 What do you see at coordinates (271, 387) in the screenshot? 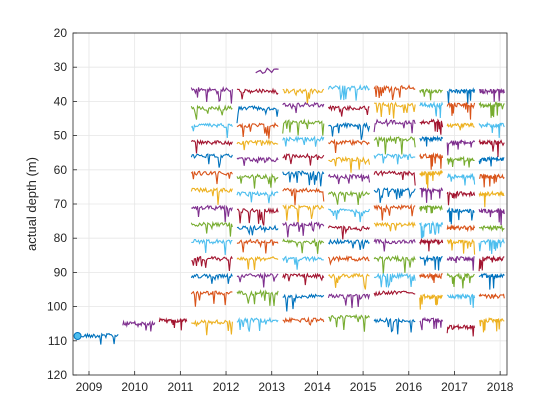
I see `x-tick-label: 2013` at bounding box center [271, 387].